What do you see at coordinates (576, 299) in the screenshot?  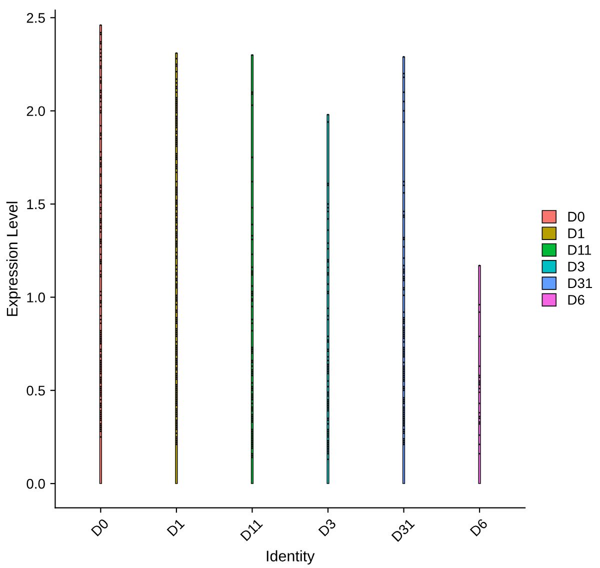 I see `legend-label: D6` at bounding box center [576, 299].